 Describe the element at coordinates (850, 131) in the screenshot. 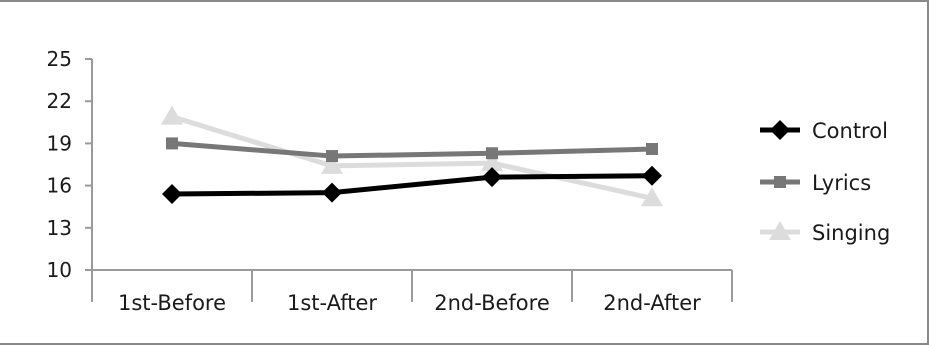

I see `legend-label: Control` at that location.